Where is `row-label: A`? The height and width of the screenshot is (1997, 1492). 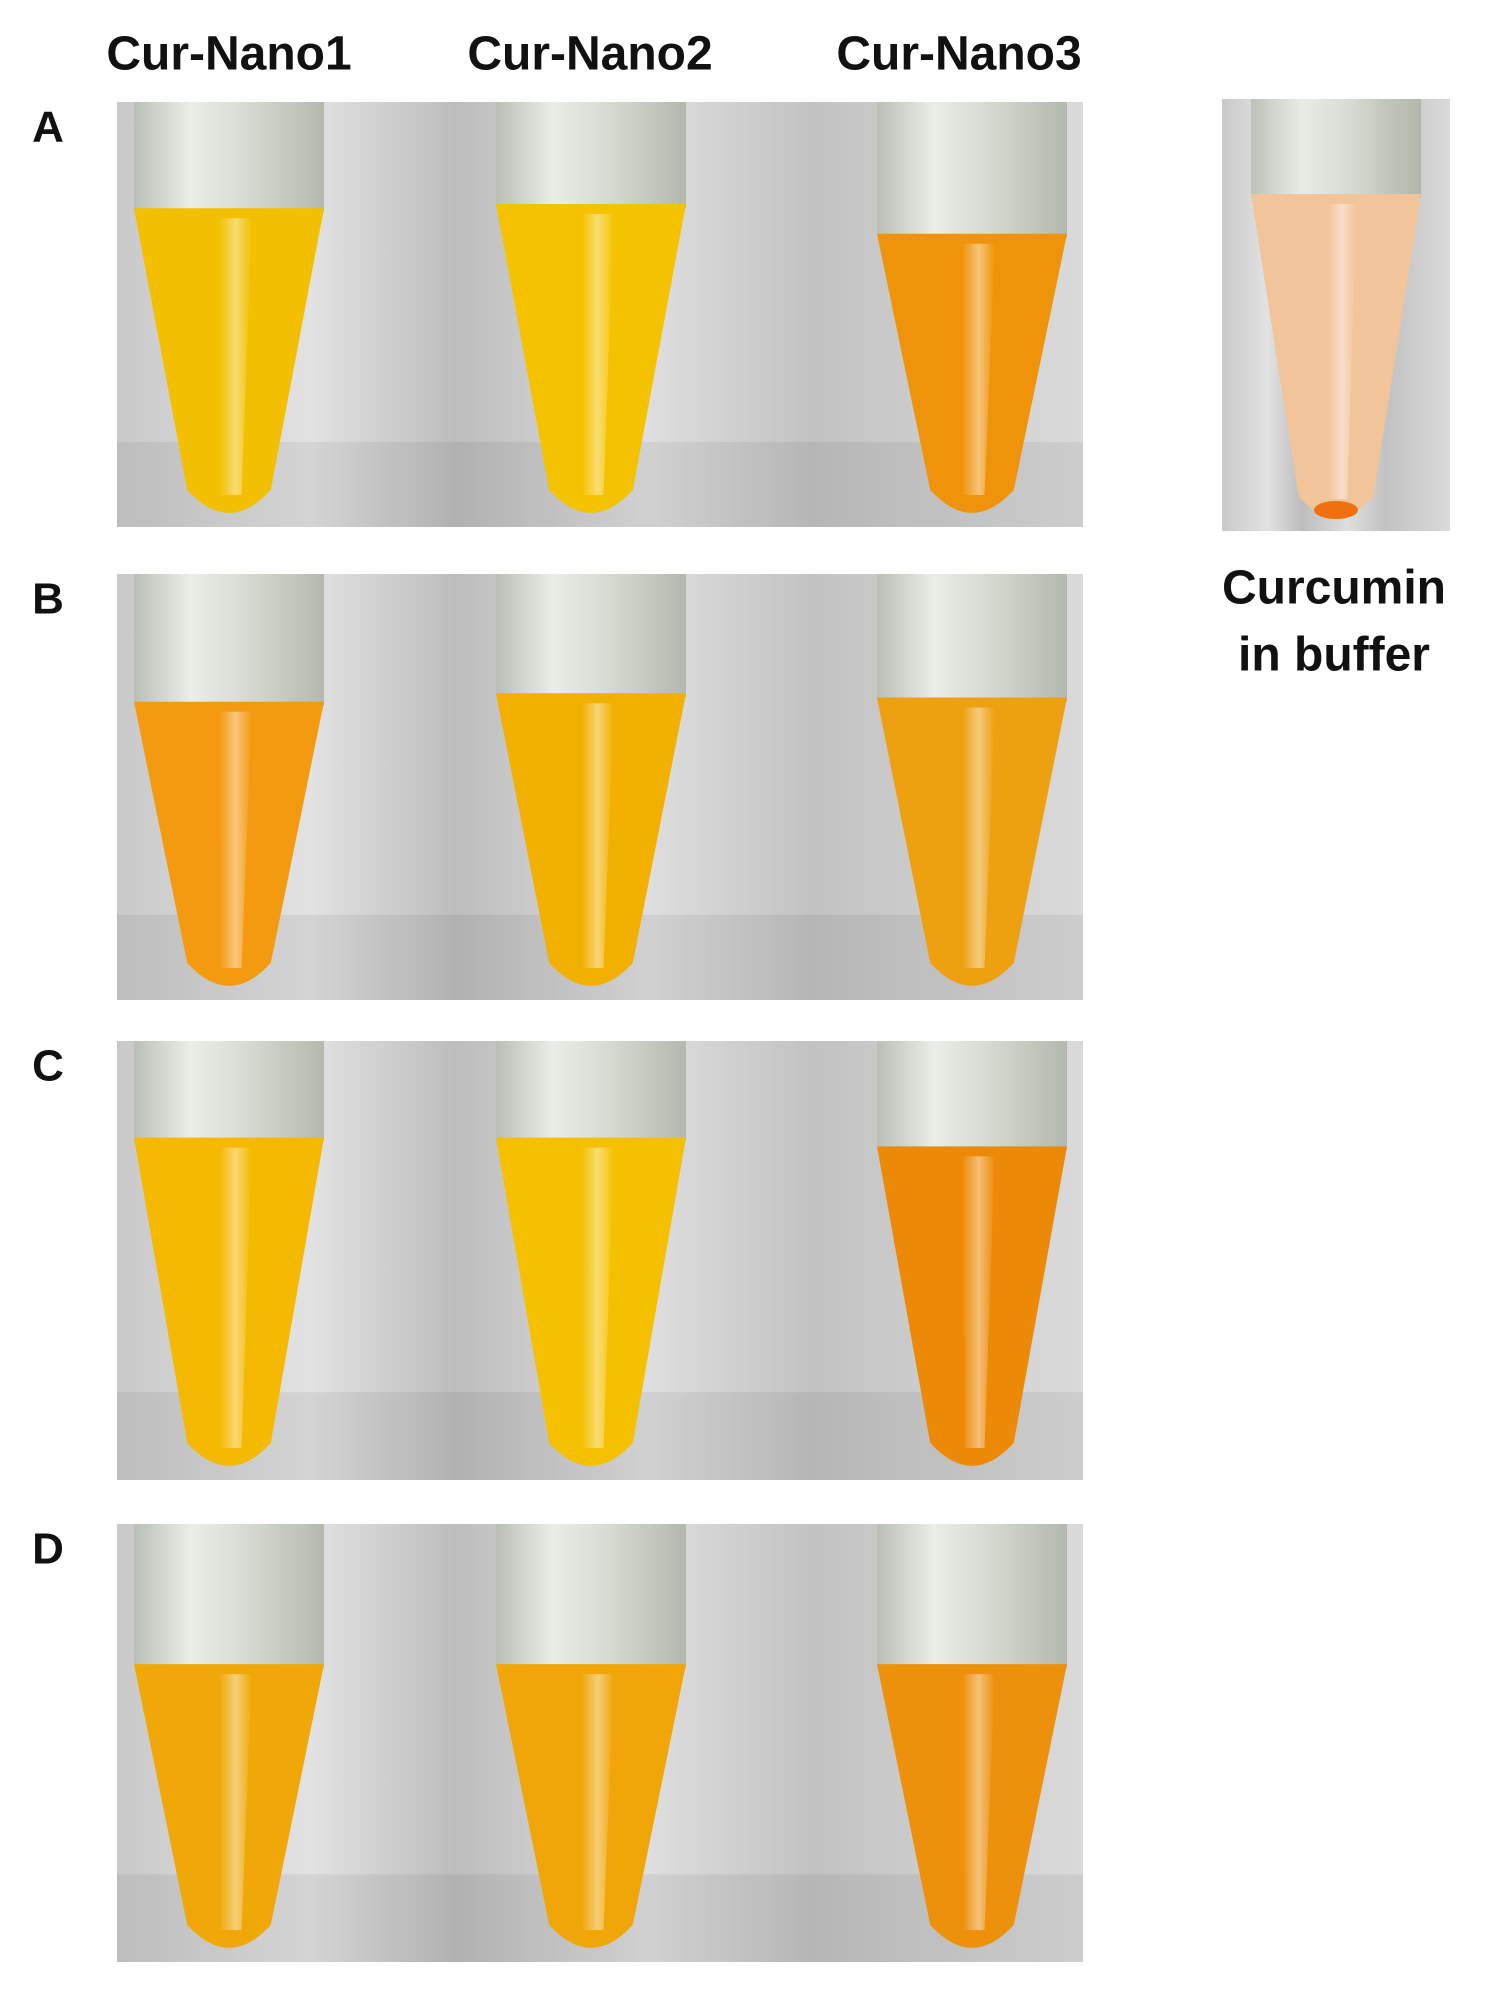
row-label: A is located at coordinates (48, 127).